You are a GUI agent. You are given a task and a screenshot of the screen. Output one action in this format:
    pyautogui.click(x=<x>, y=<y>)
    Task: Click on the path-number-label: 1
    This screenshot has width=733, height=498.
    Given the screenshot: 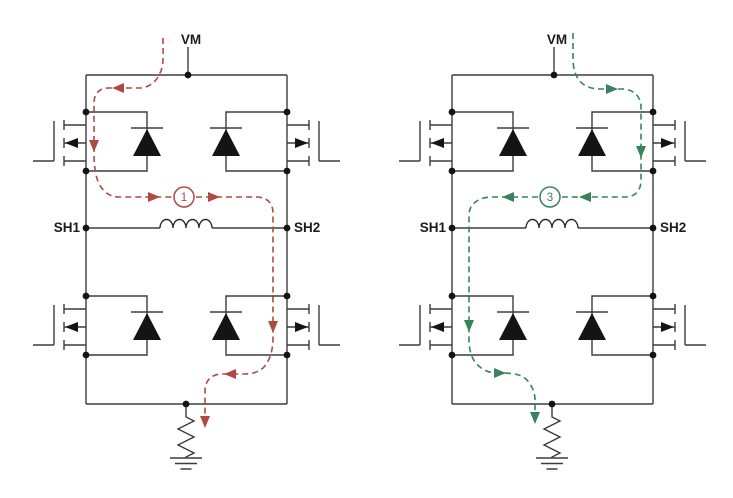 What is the action you would take?
    pyautogui.click(x=184, y=198)
    